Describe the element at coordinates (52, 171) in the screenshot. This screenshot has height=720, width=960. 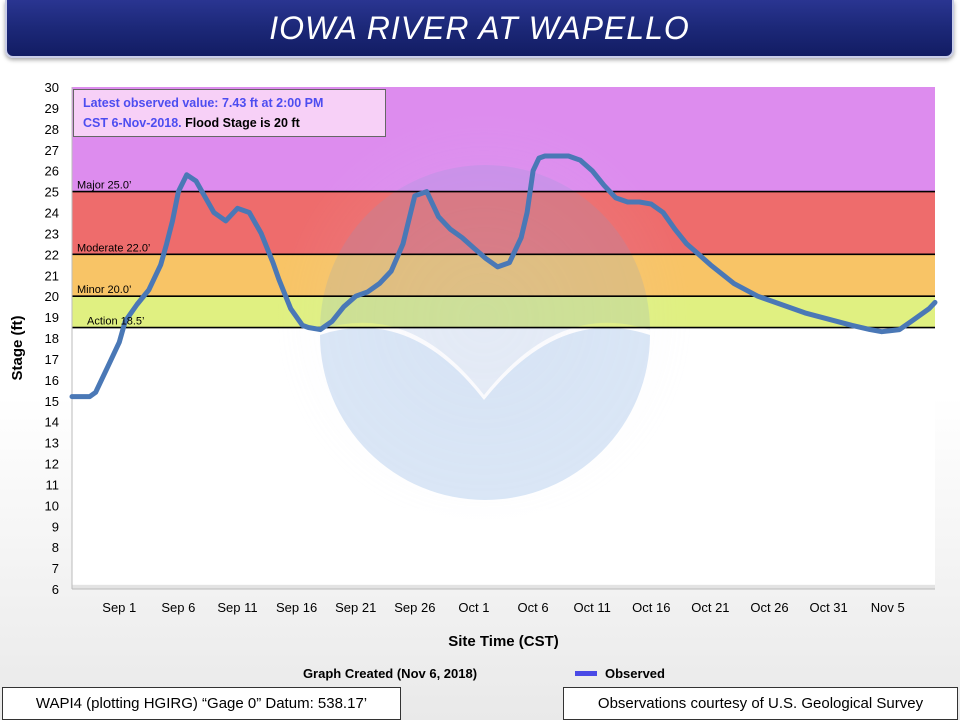
I see `y-tick-label: 26` at that location.